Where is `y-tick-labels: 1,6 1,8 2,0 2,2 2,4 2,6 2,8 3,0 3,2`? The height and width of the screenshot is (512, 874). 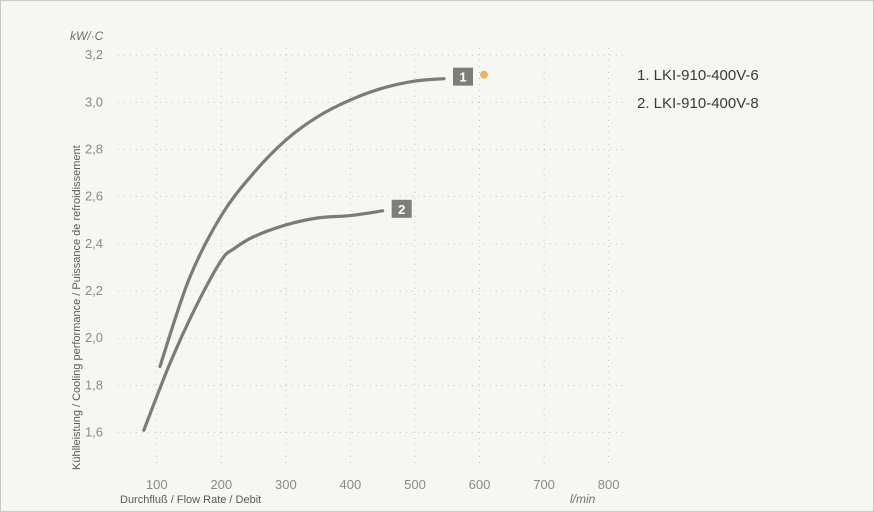 y-tick-labels: 1,6 1,8 2,0 2,2 2,4 2,6 2,8 3,0 3,2 is located at coordinates (94, 243).